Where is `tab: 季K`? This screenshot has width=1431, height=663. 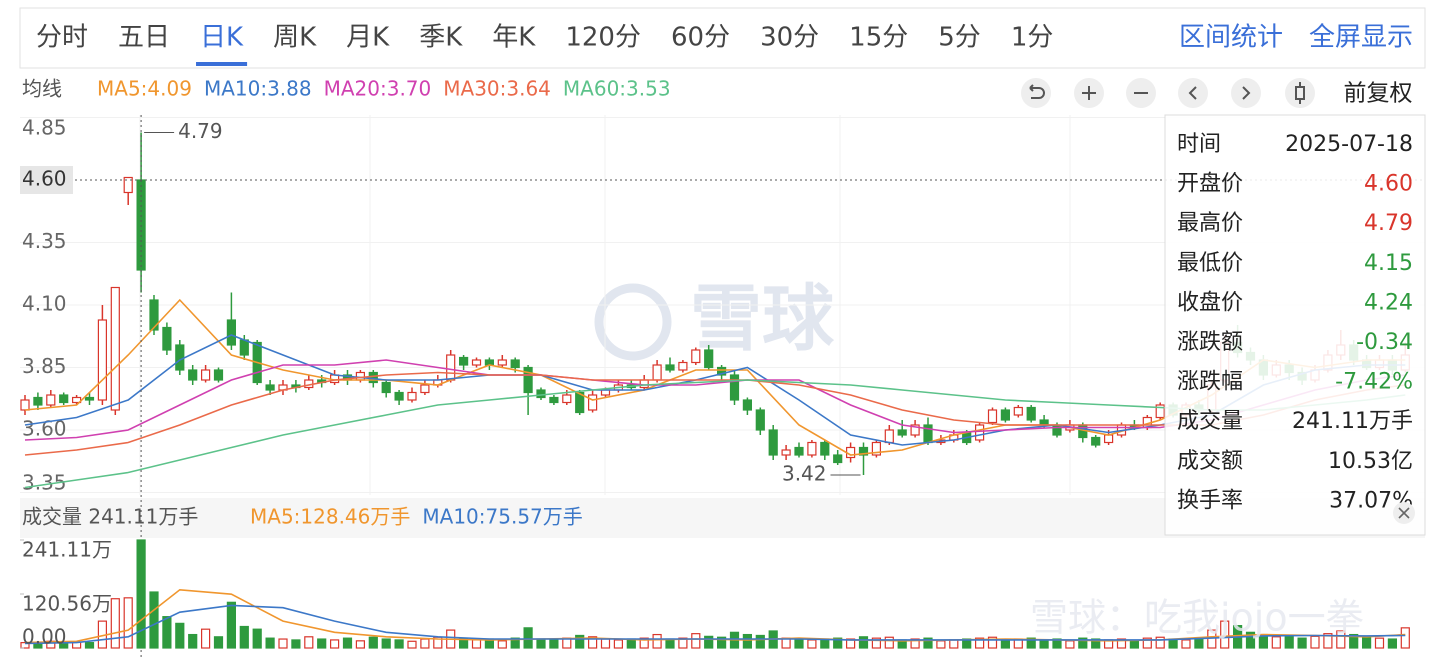
tab: 季K is located at coordinates (441, 38).